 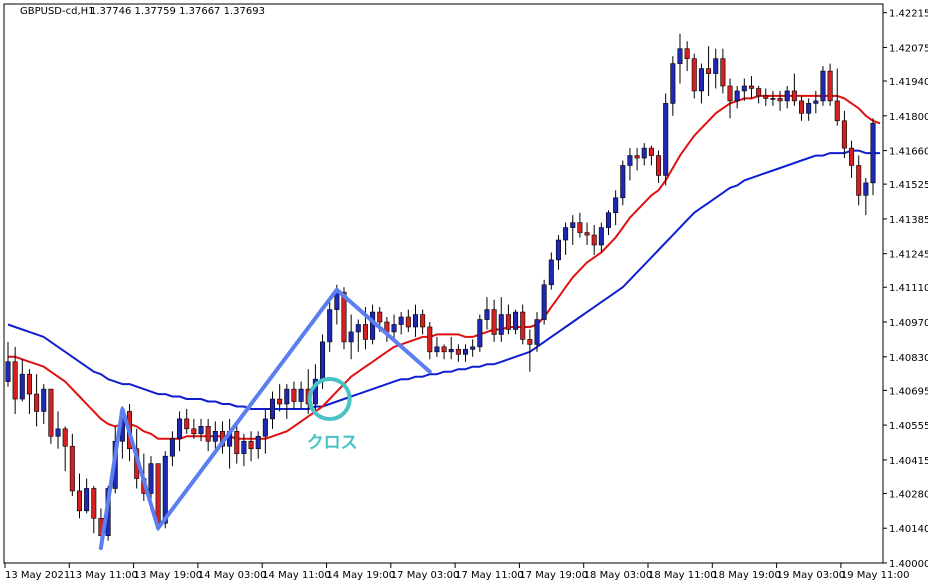 What do you see at coordinates (811, 575) in the screenshot?
I see `x-tick-label: 19 May 03:00` at bounding box center [811, 575].